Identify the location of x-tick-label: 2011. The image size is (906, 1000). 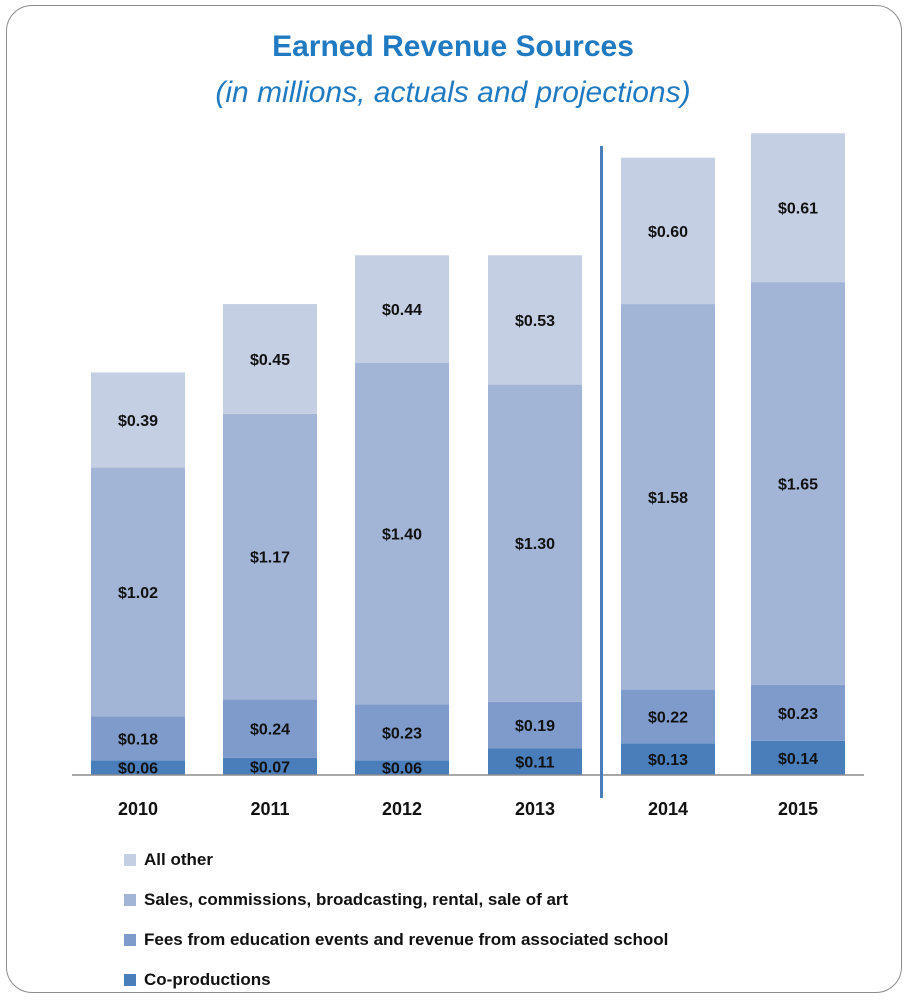
(269, 809).